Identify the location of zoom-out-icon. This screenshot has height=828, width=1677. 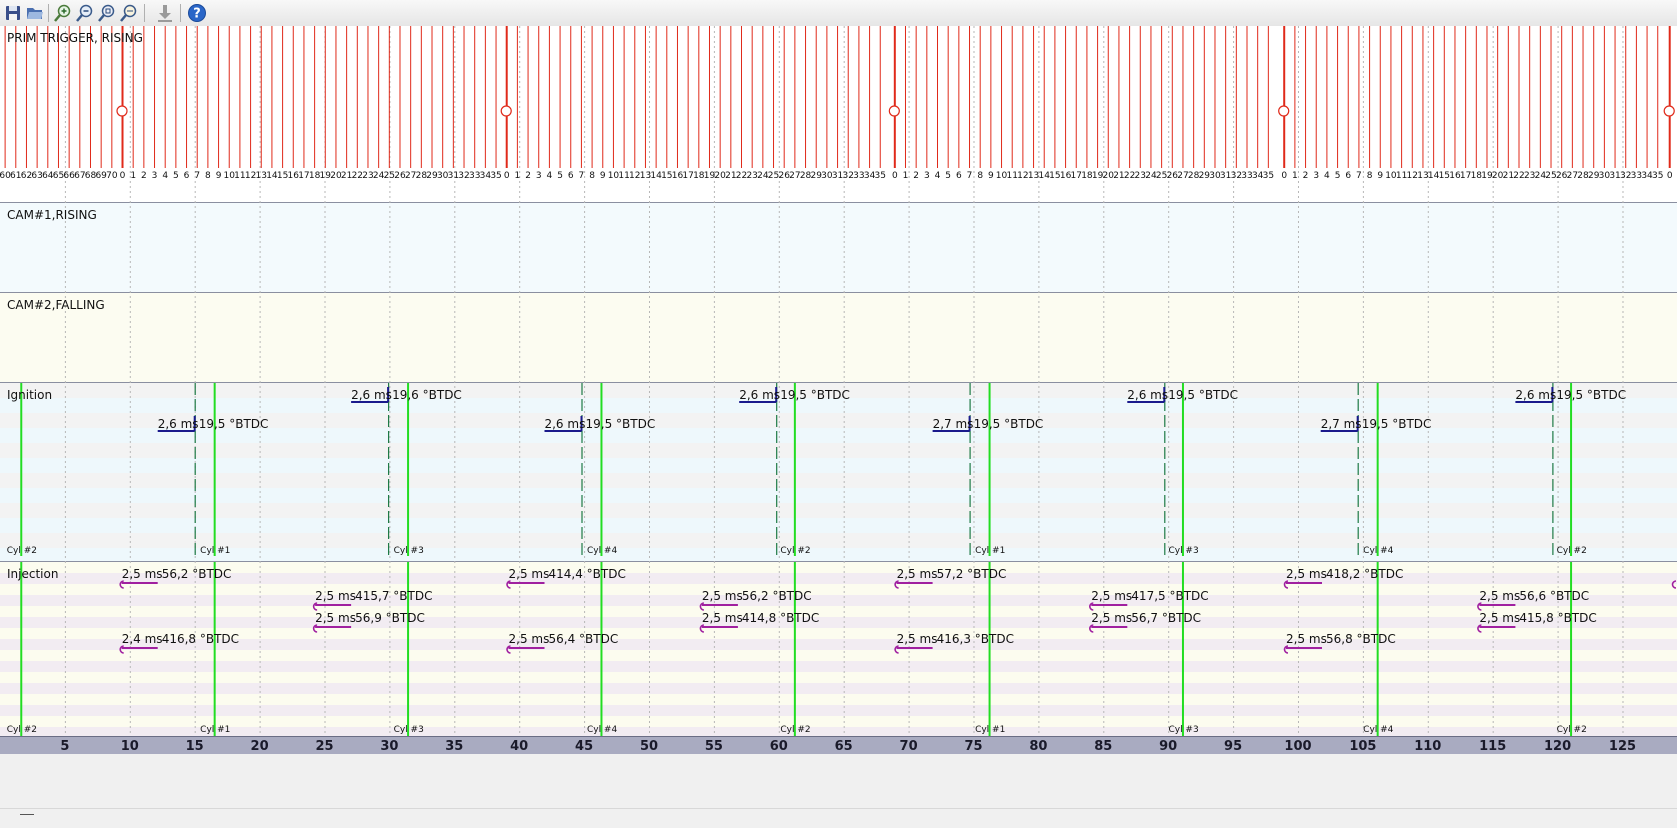
(84, 13).